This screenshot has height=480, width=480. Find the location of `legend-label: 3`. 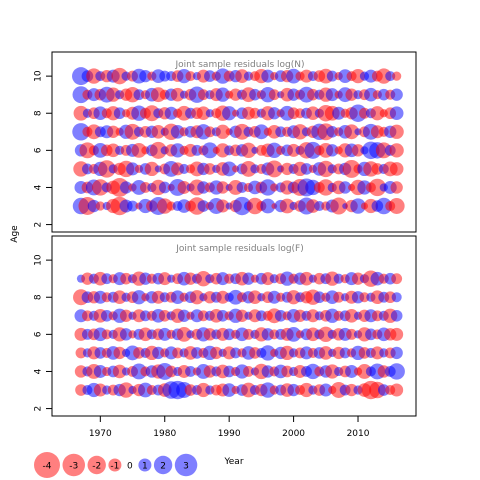

legend-label: 3 is located at coordinates (186, 467).